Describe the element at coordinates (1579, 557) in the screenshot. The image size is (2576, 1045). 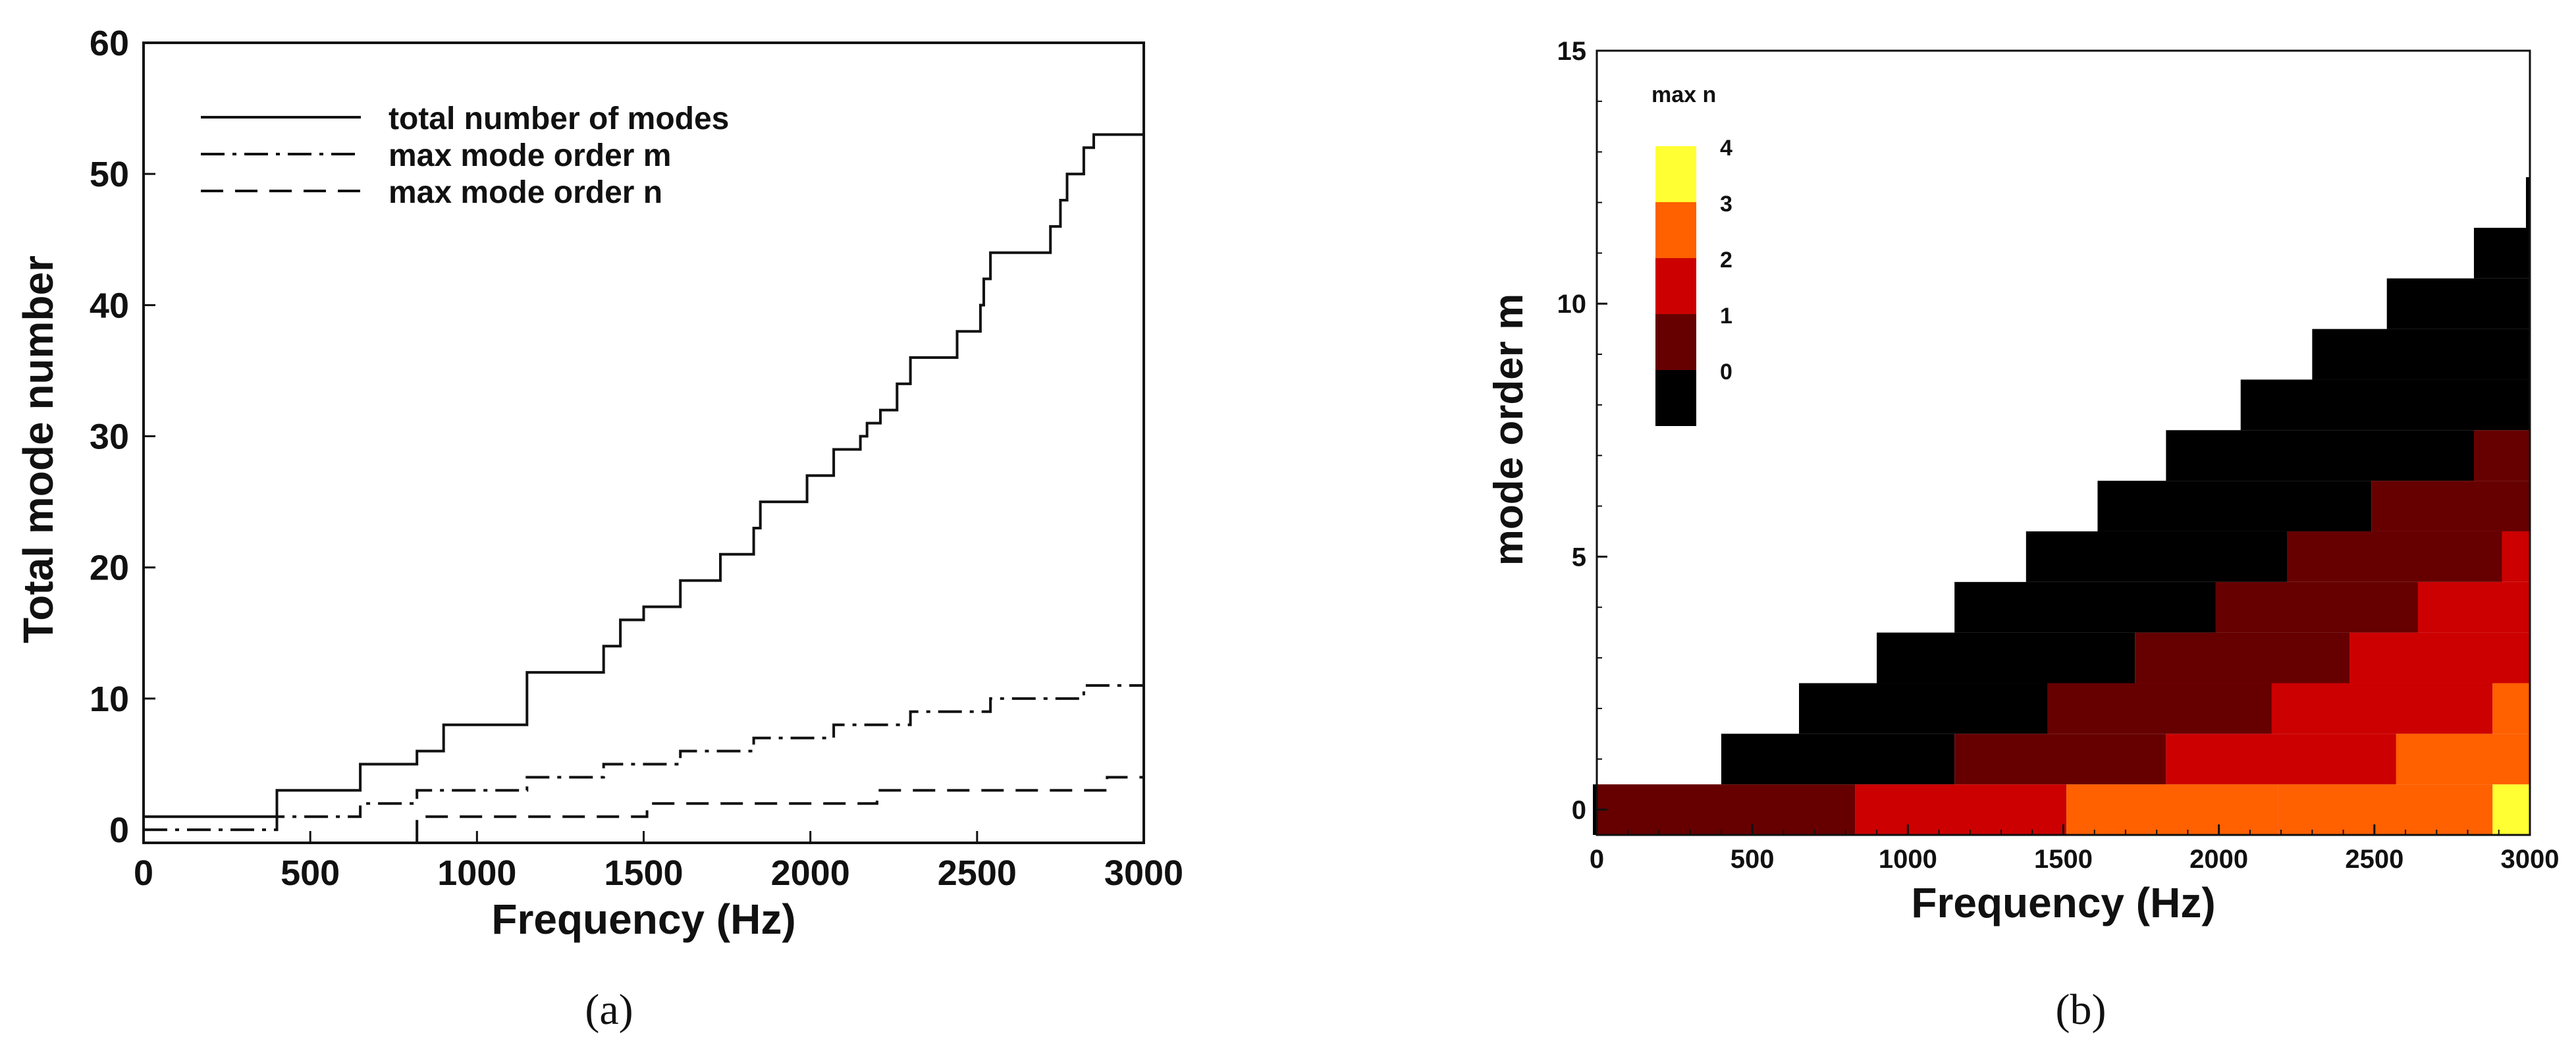
I see `y-tick-label: 5` at that location.